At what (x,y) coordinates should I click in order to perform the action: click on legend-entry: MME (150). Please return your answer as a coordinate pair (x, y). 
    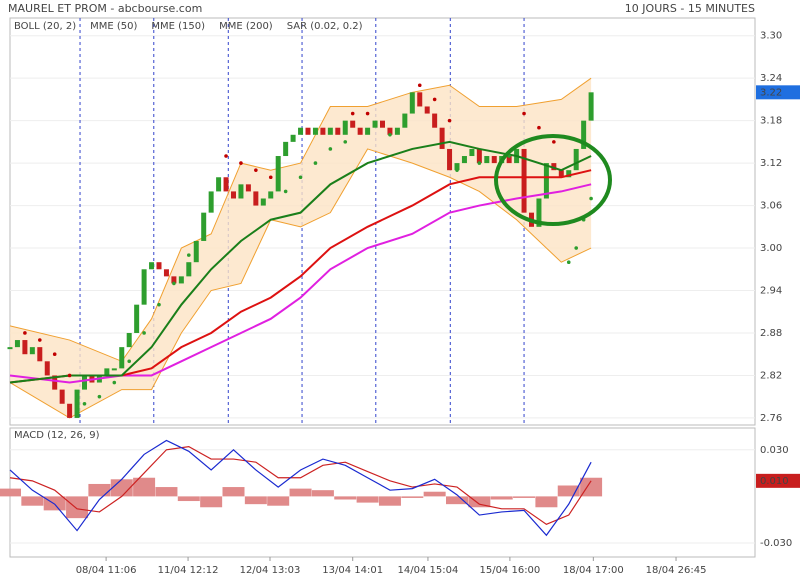
    Looking at the image, I should click on (178, 26).